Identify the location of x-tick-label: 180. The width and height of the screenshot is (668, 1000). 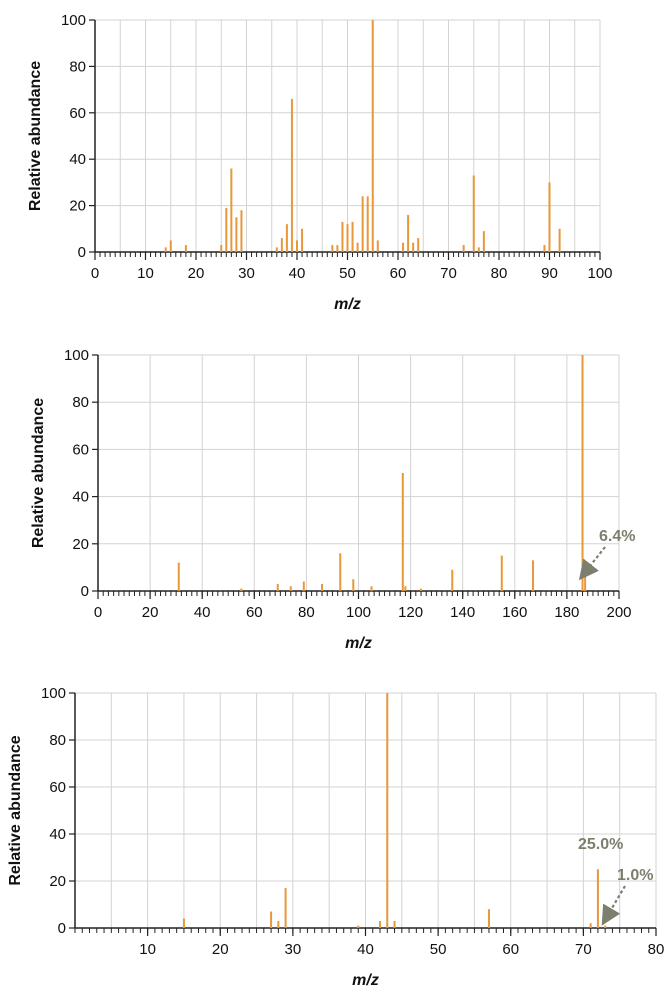
(566, 612).